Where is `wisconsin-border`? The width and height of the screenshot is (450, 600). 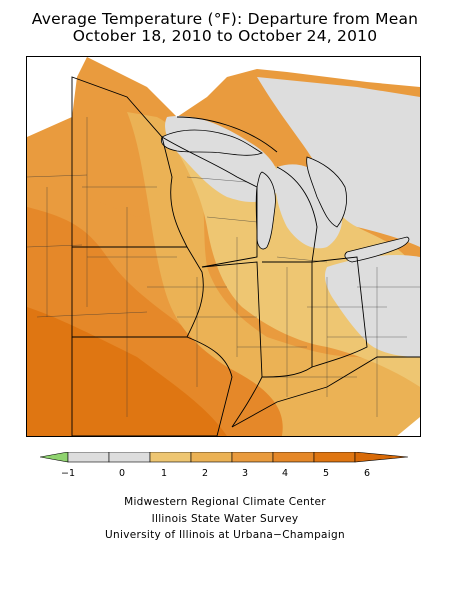
wisconsin-border is located at coordinates (209, 202).